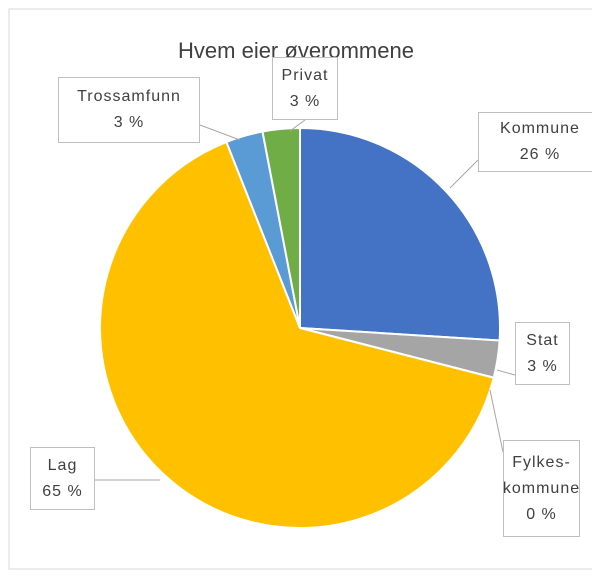  Describe the element at coordinates (541, 514) in the screenshot. I see `value-label: 0 %` at that location.